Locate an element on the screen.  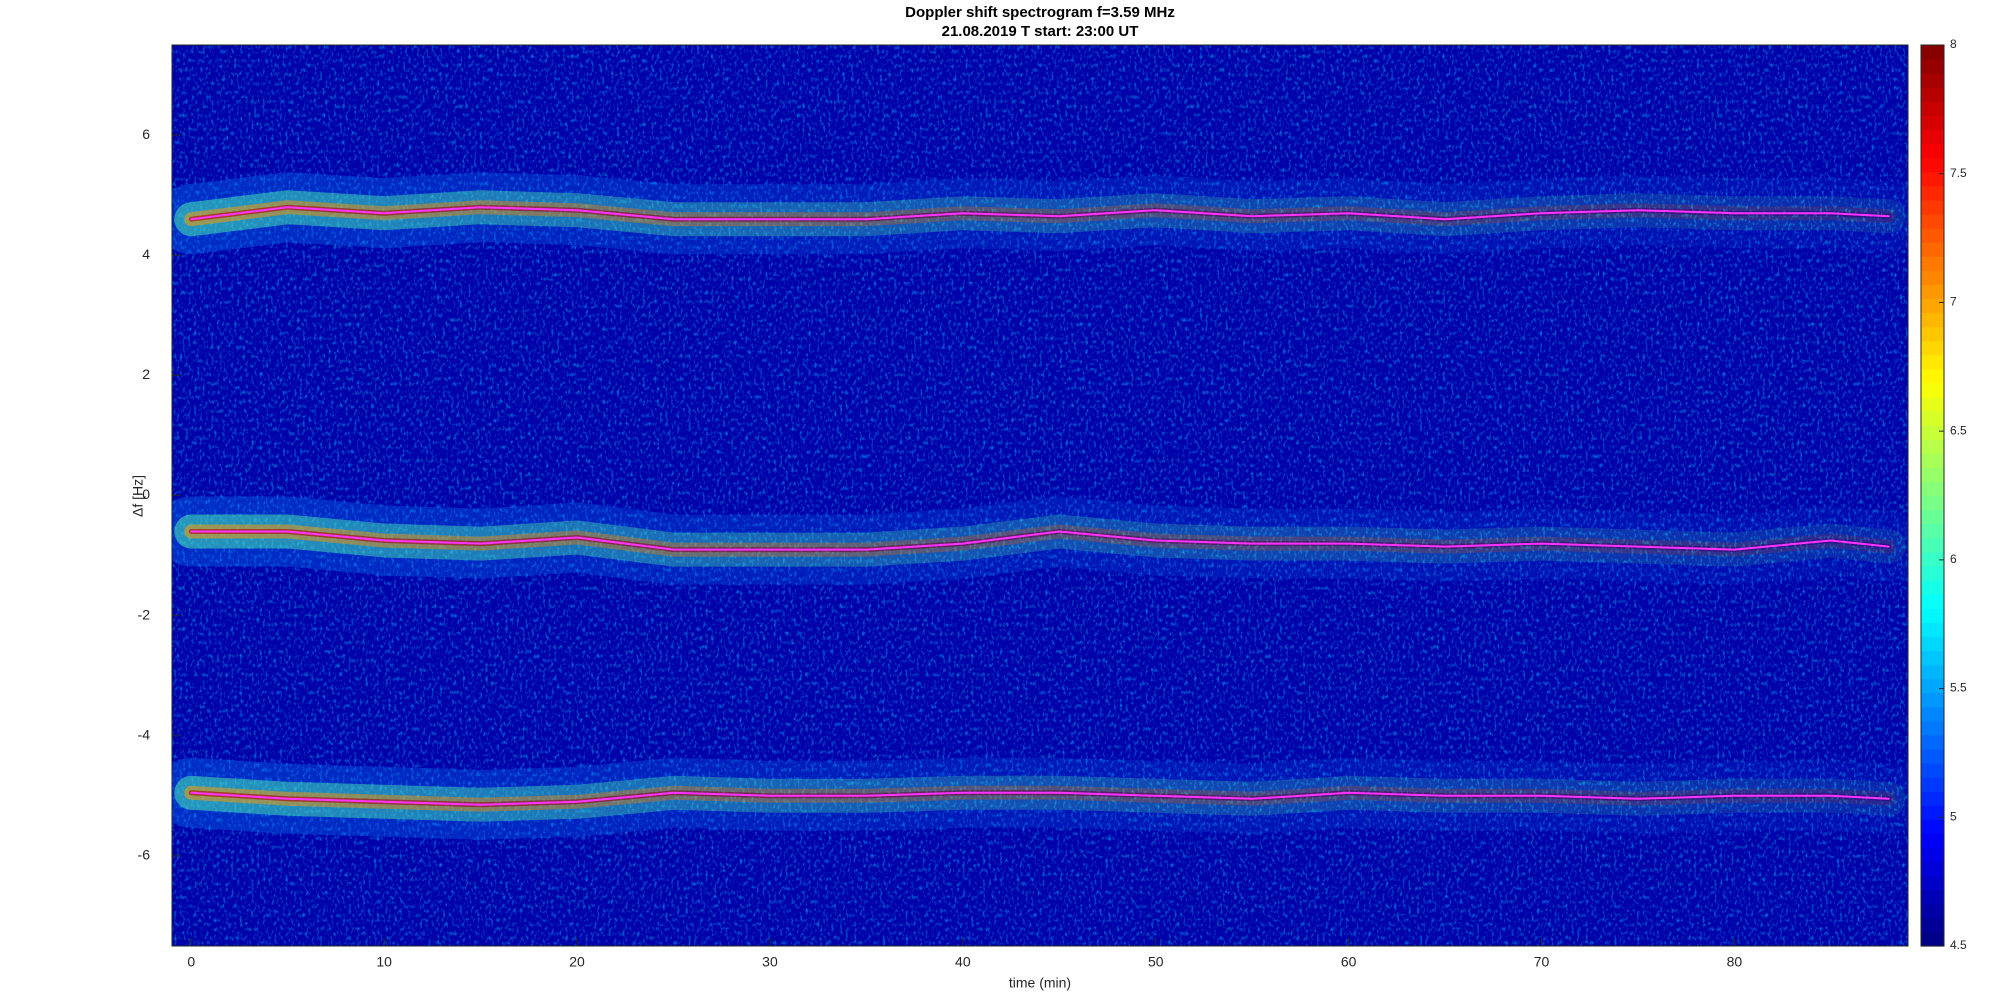
colorbar-frame is located at coordinates (1932, 495).